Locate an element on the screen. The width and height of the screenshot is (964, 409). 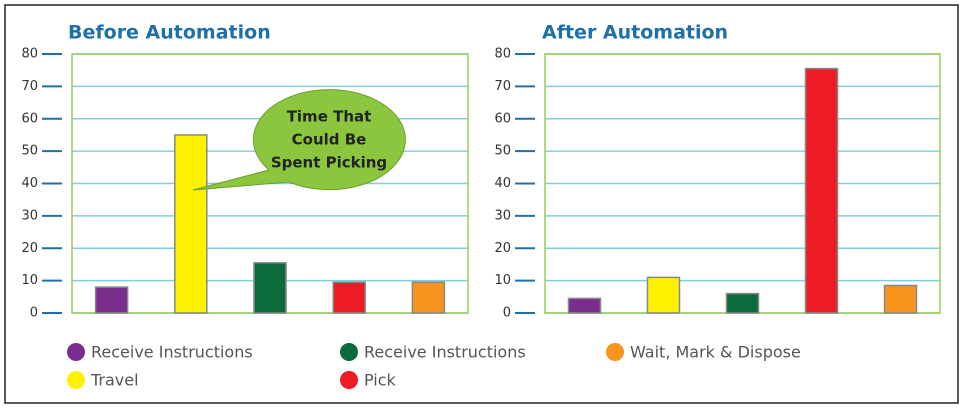
callout-bubble is located at coordinates (299, 140).